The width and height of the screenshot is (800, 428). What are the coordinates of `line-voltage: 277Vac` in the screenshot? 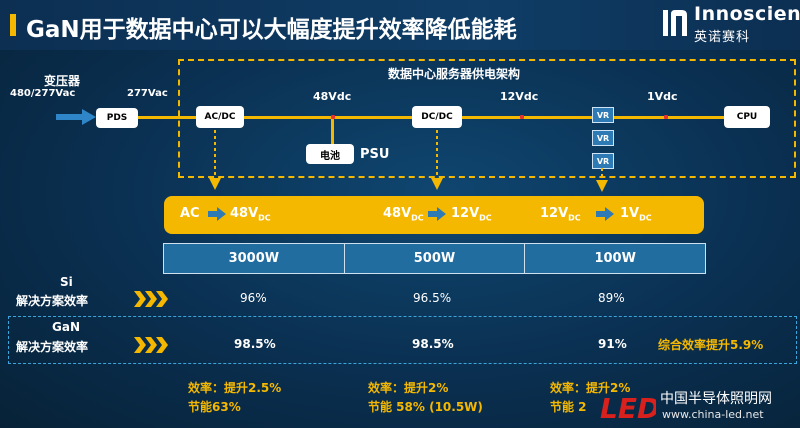 It's located at (147, 93).